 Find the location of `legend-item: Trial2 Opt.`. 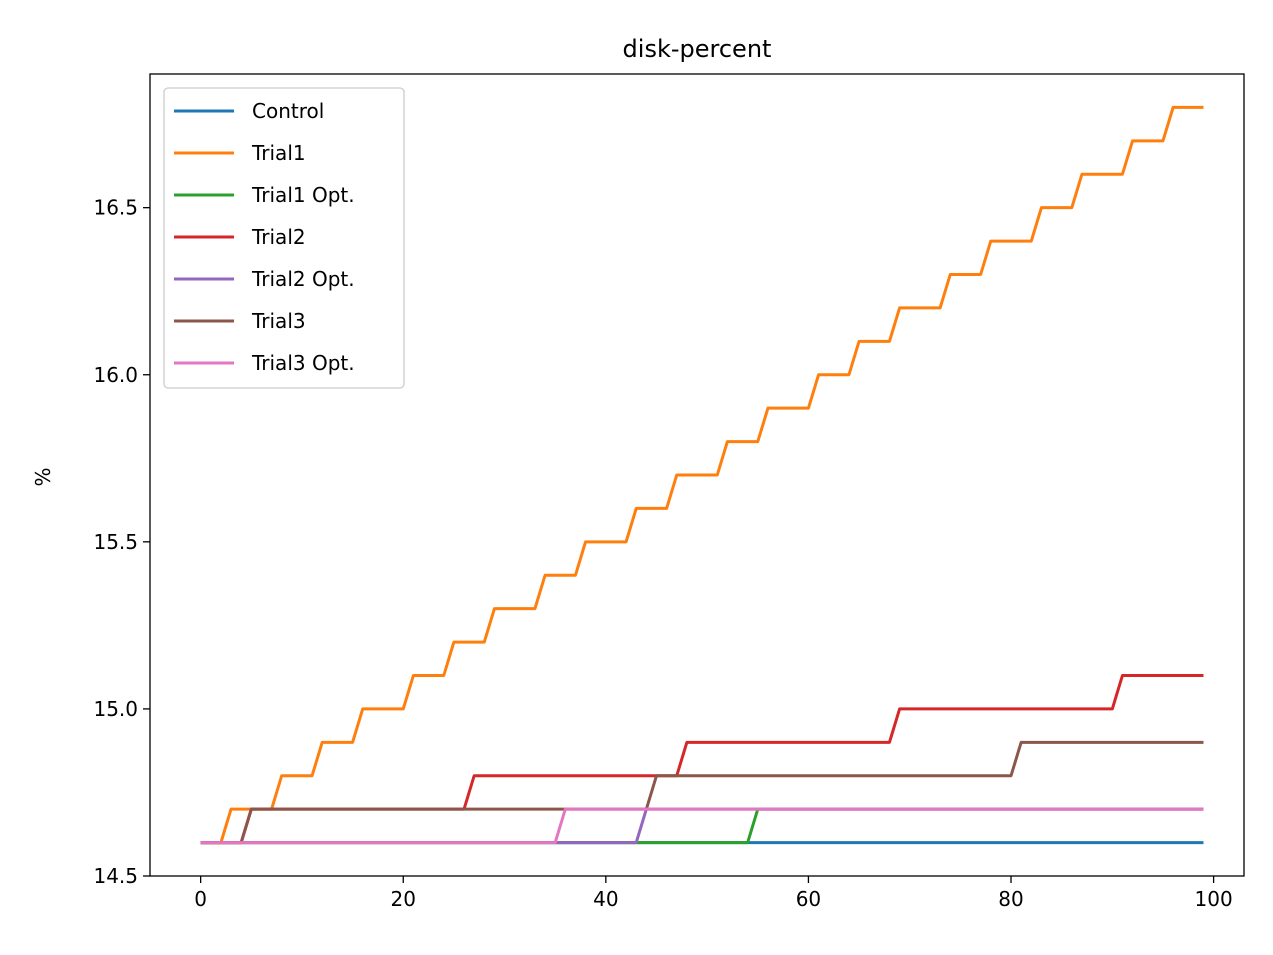

legend-item: Trial2 Opt. is located at coordinates (264, 279).